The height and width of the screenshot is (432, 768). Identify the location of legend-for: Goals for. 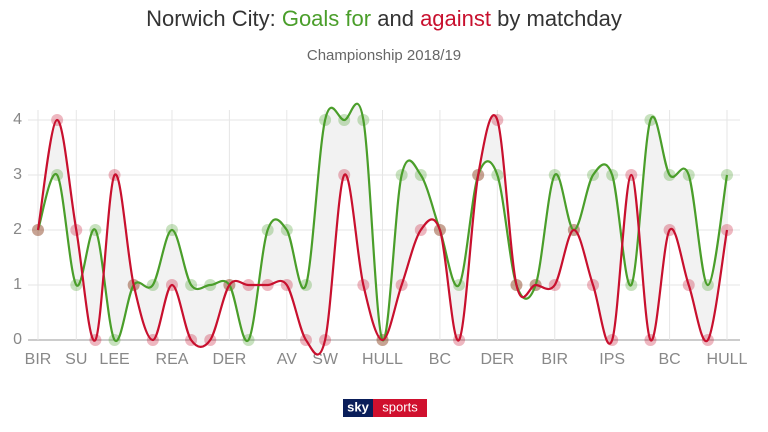
(326, 18).